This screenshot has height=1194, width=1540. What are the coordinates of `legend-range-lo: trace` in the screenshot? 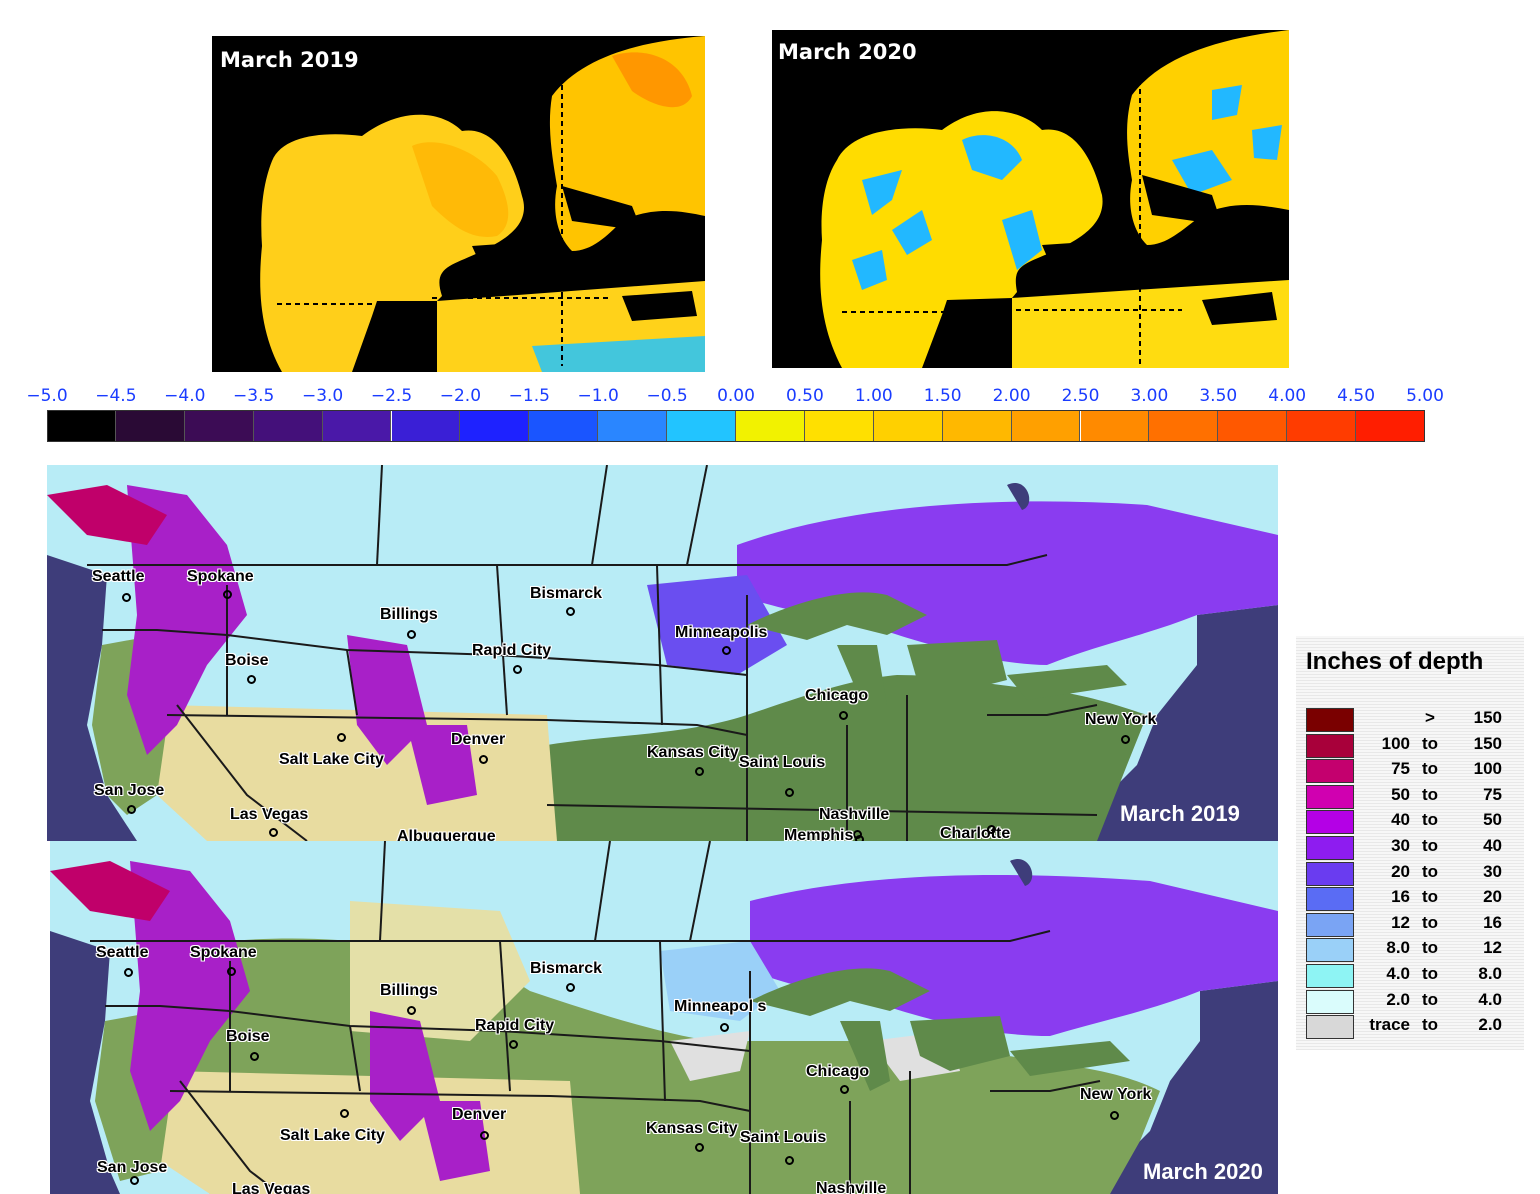 It's located at (1389, 1025).